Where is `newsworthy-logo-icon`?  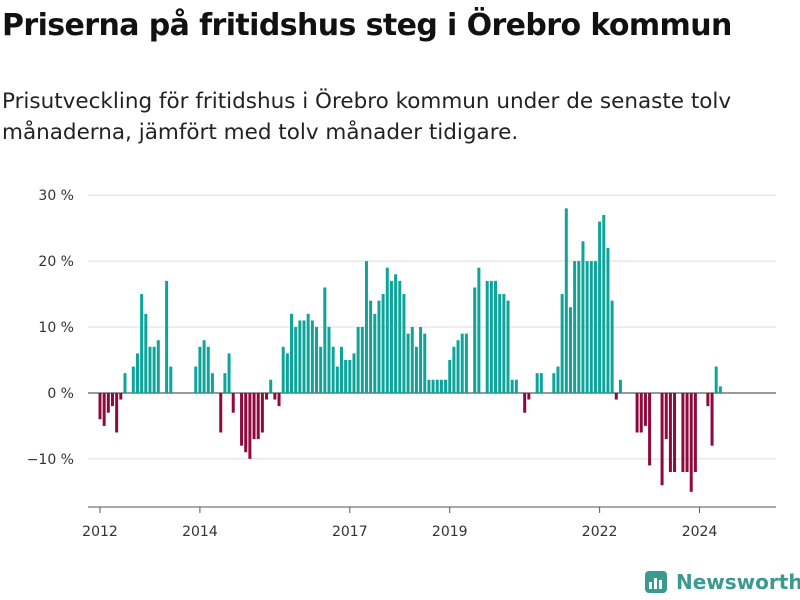 newsworthy-logo-icon is located at coordinates (656, 582).